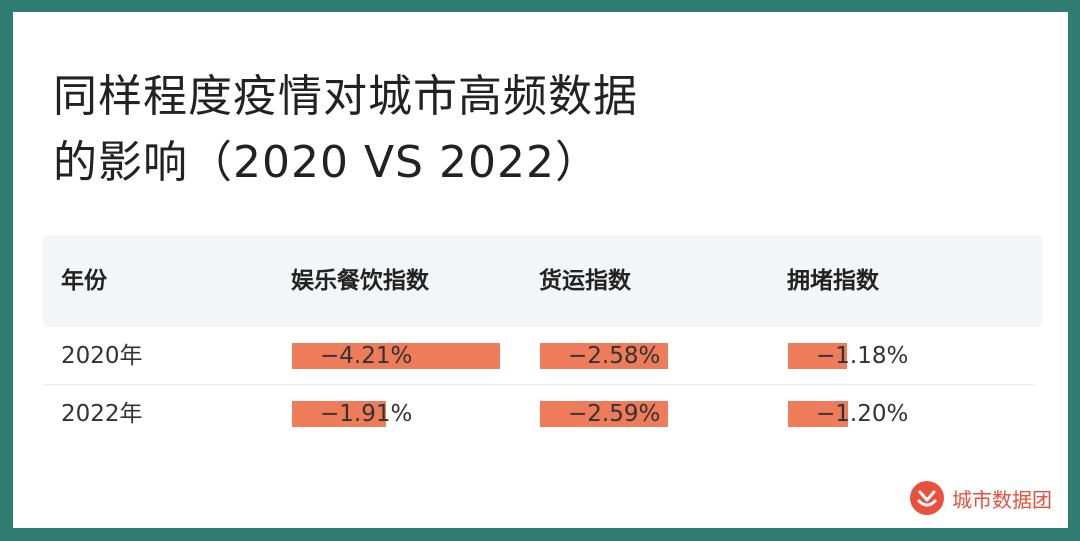 The height and width of the screenshot is (541, 1080). Describe the element at coordinates (366, 356) in the screenshot. I see `entertainment-value: −4.21%` at that location.